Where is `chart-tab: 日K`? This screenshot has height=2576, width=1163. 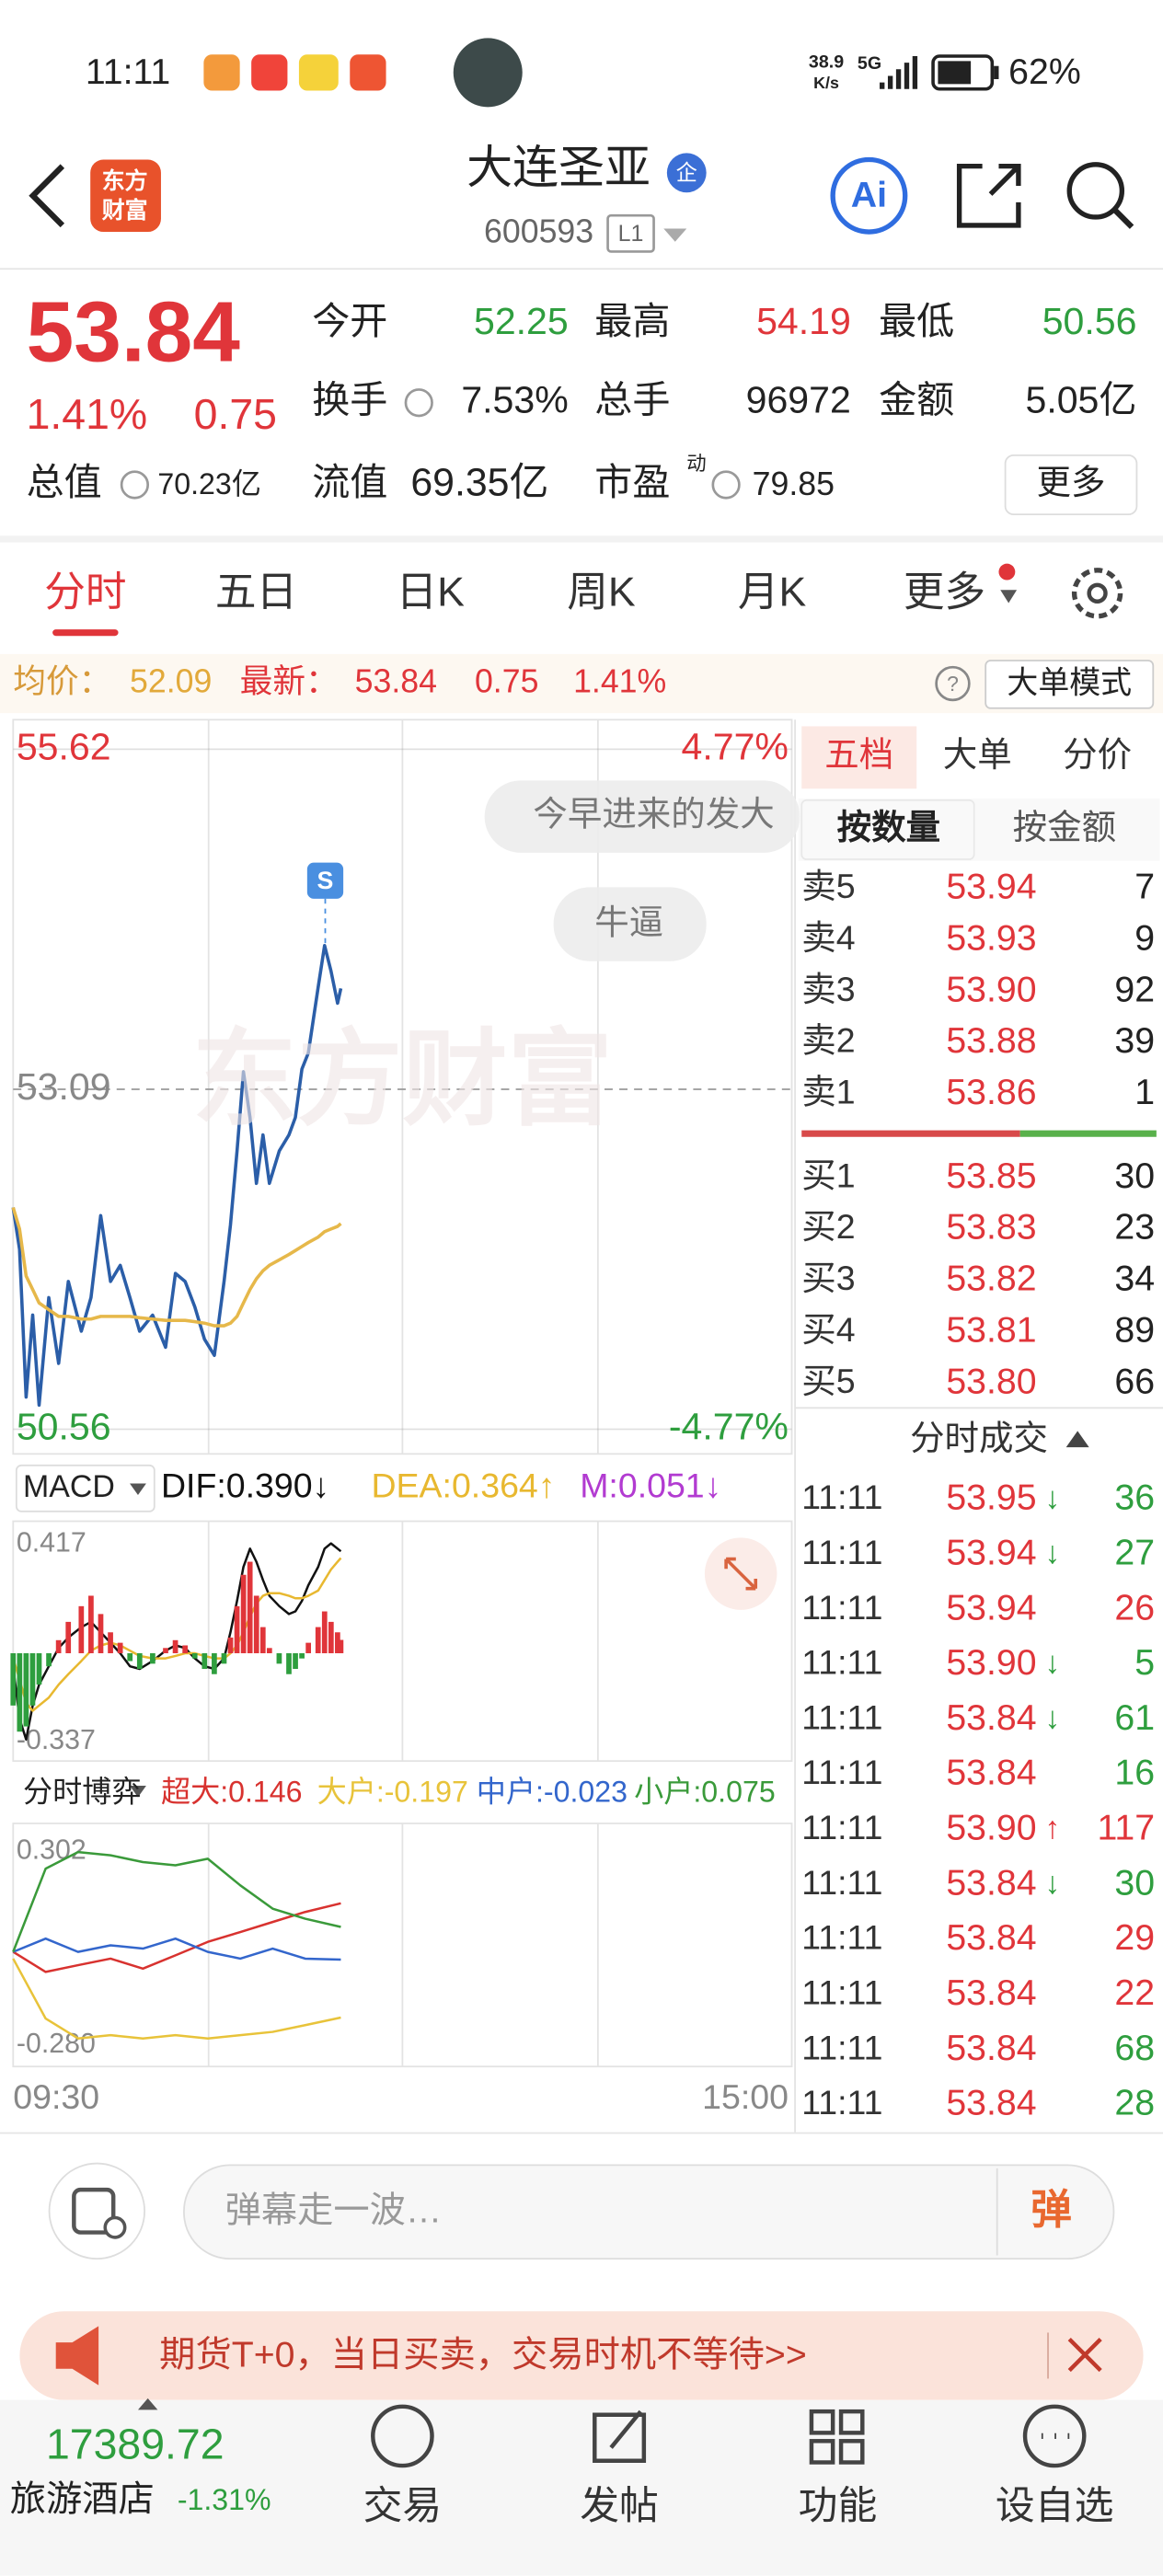 chart-tab: 日K is located at coordinates (432, 592).